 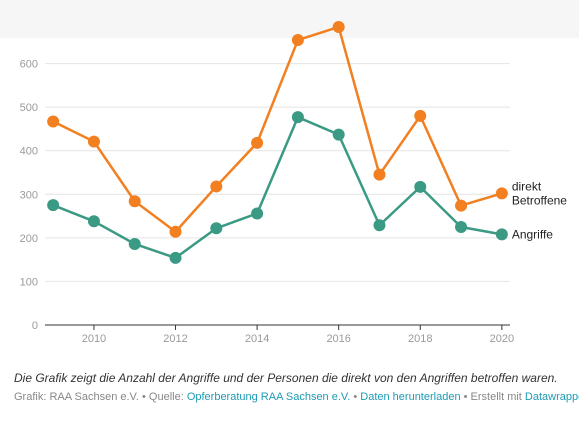 What do you see at coordinates (257, 339) in the screenshot?
I see `x-tick-label-2014: 2014` at bounding box center [257, 339].